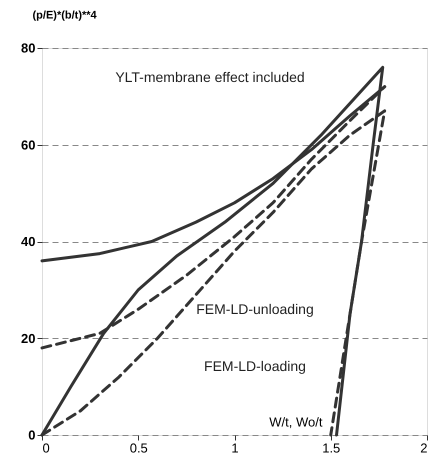  What do you see at coordinates (28, 144) in the screenshot?
I see `y-tick-label: 60` at bounding box center [28, 144].